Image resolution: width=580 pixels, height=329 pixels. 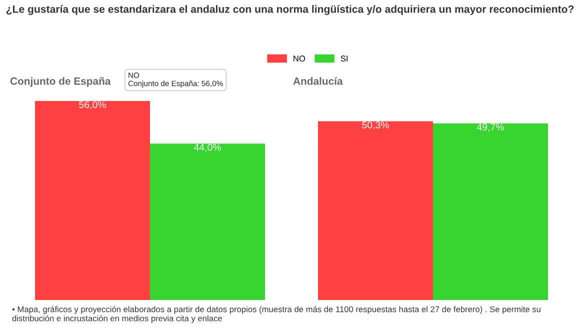 What do you see at coordinates (344, 59) in the screenshot?
I see `legend-label: SI` at bounding box center [344, 59].